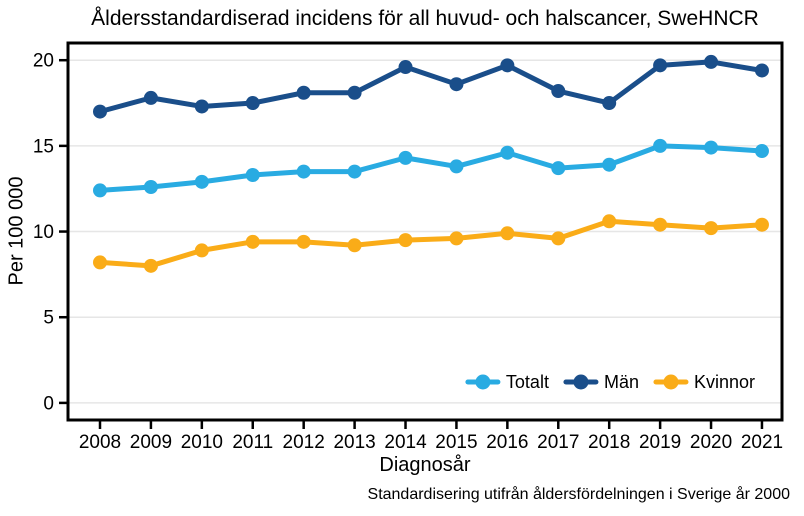  What do you see at coordinates (202, 442) in the screenshot?
I see `x-tick-label: 2010` at bounding box center [202, 442].